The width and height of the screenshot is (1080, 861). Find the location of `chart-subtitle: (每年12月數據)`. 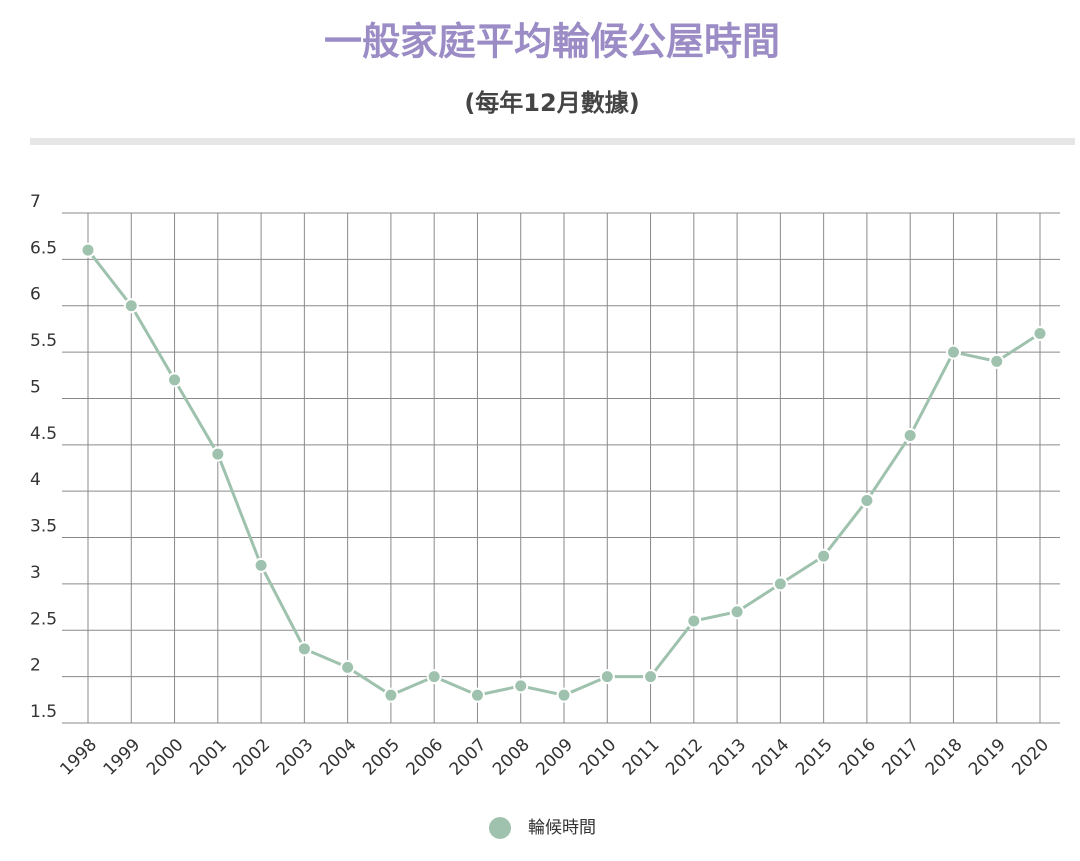

chart-subtitle: (每年12月數據) is located at coordinates (551, 103).